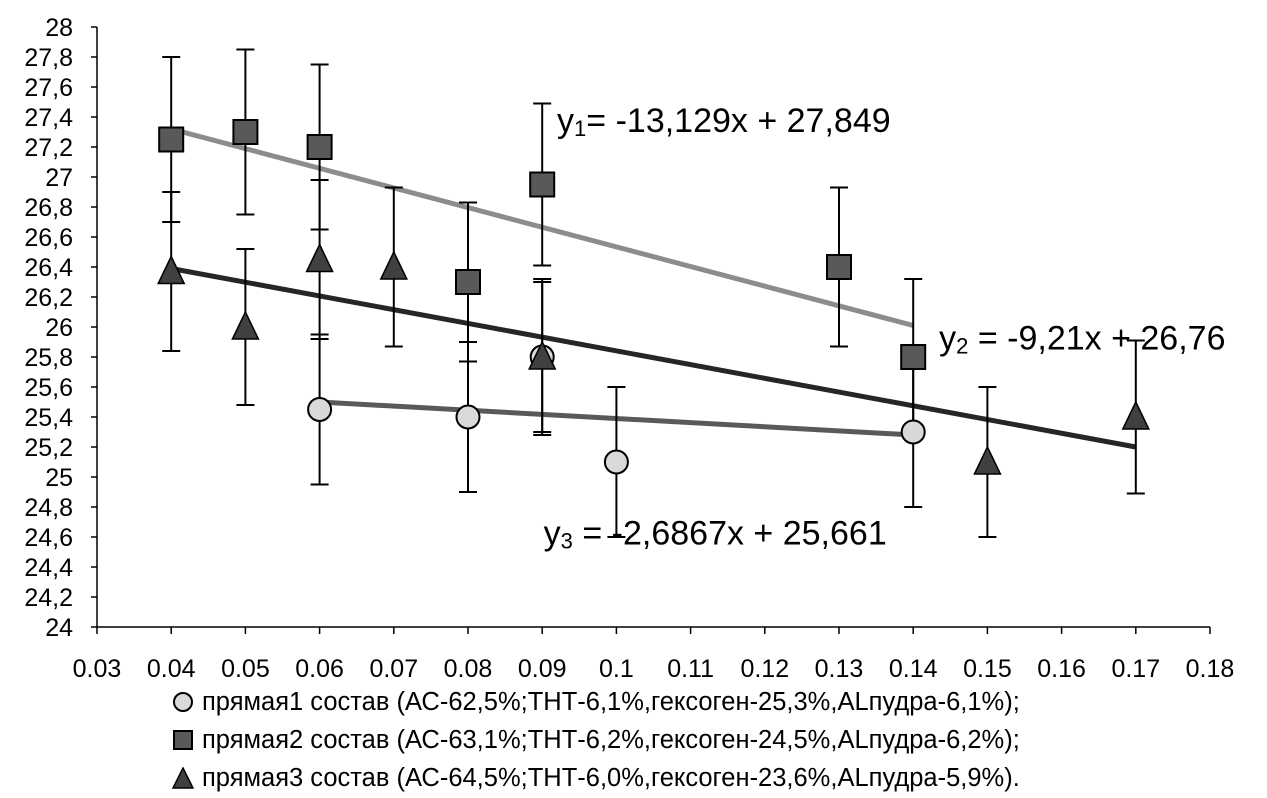 The image size is (1267, 798). I want to click on trend-equation-1: y1= -13,129x + 27,849, so click(724, 121).